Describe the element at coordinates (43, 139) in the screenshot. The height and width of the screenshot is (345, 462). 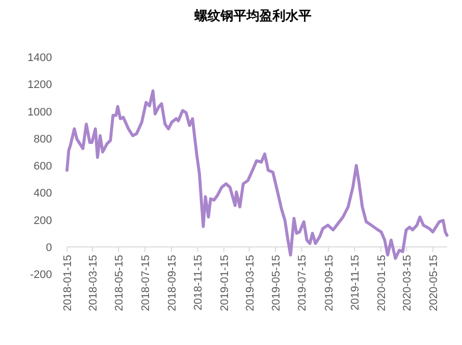
I see `y-tick-label: 800` at that location.